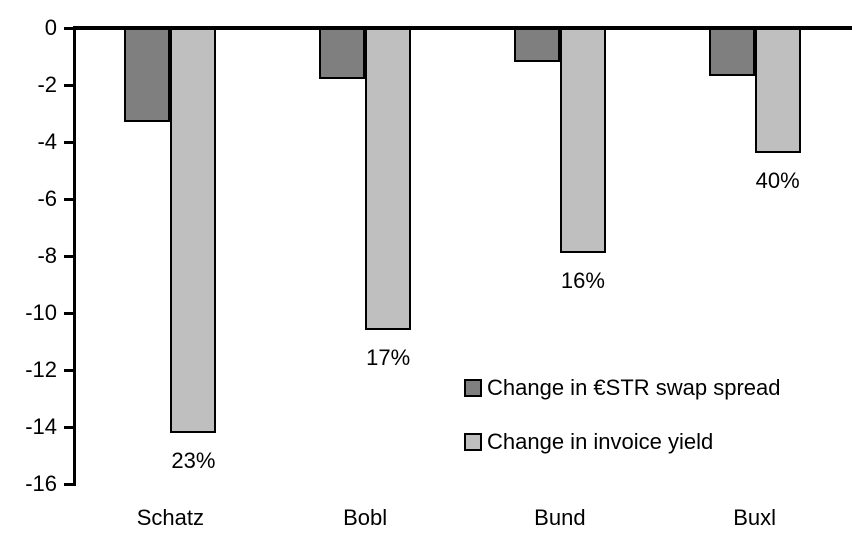 Image resolution: width=852 pixels, height=539 pixels. What do you see at coordinates (582, 141) in the screenshot?
I see `bar-invoice-yield-bund` at bounding box center [582, 141].